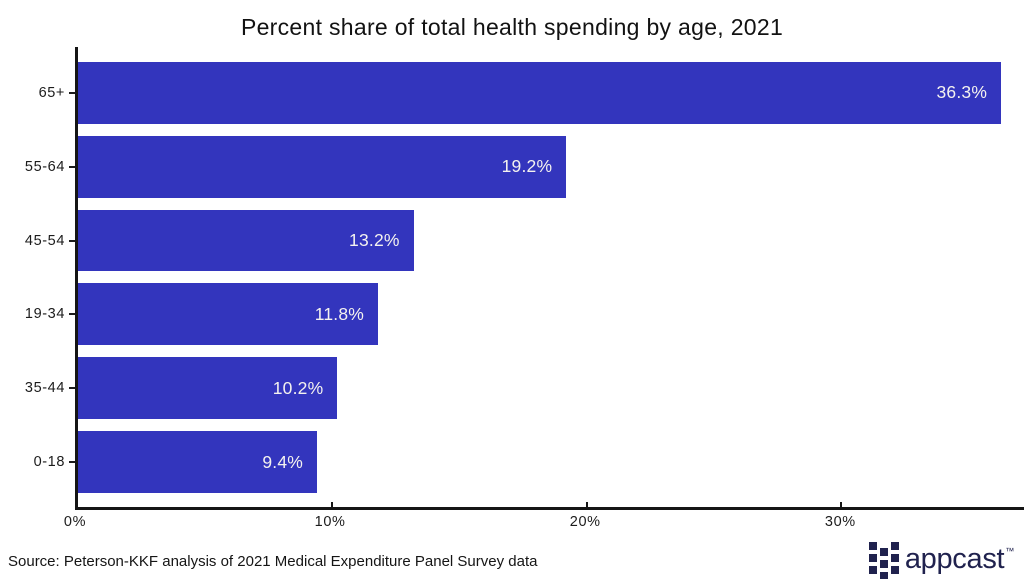 The height and width of the screenshot is (582, 1024). I want to click on category-label: 65+, so click(51, 92).